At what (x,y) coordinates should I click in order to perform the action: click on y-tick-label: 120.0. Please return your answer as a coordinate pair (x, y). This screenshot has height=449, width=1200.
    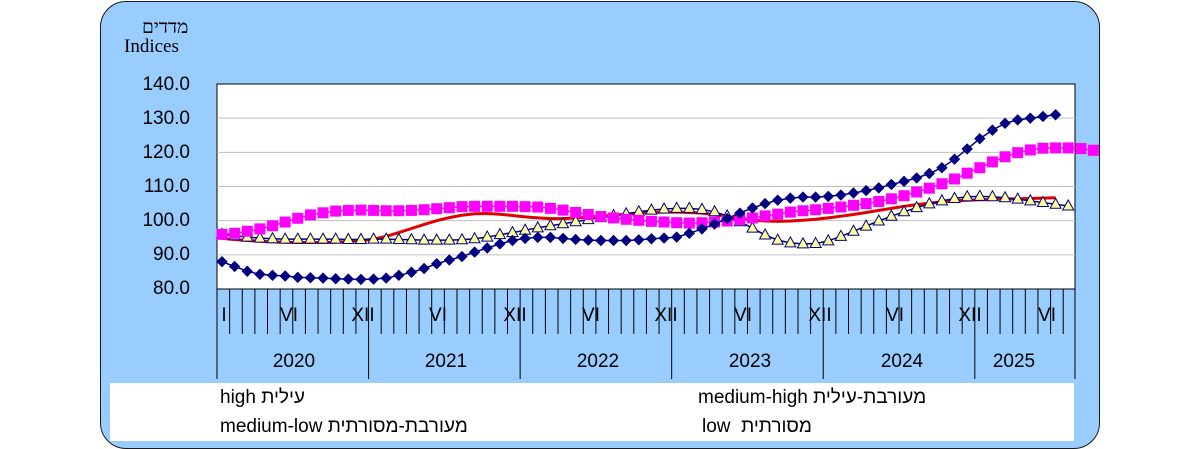
    Looking at the image, I should click on (166, 152).